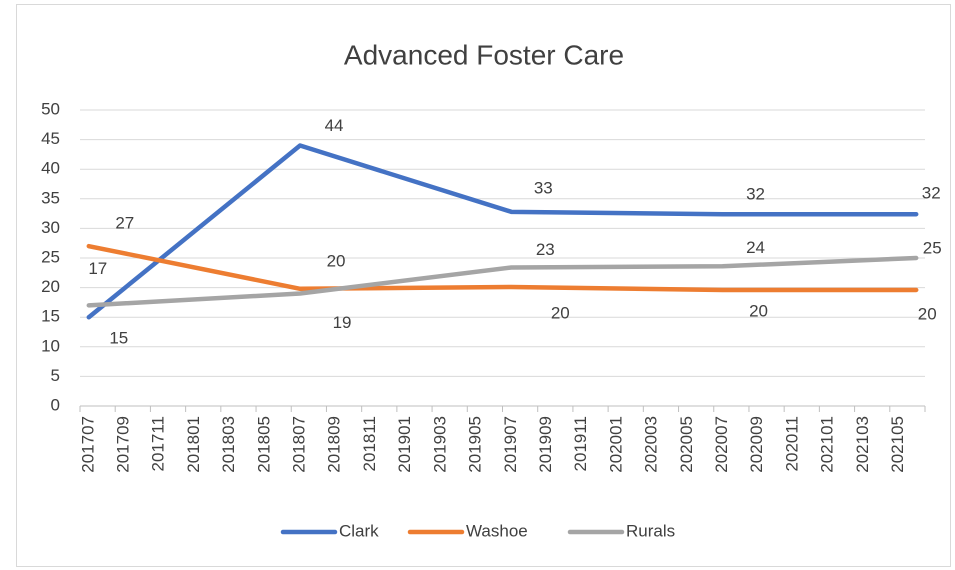 The width and height of the screenshot is (955, 570). What do you see at coordinates (897, 444) in the screenshot?
I see `x-tick-label: 202105` at bounding box center [897, 444].